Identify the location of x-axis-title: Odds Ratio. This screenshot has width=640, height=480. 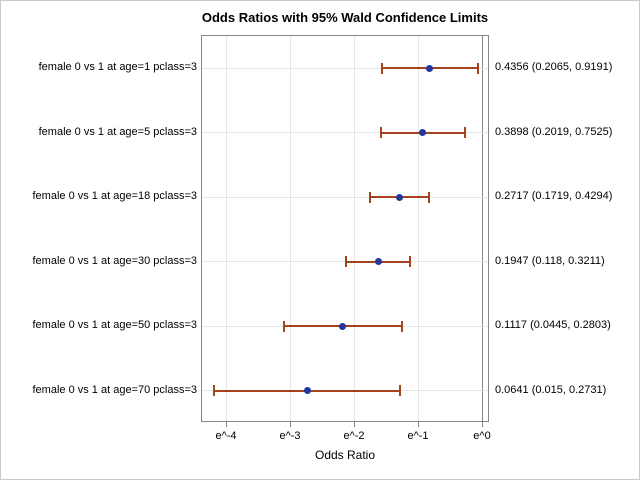
(345, 455).